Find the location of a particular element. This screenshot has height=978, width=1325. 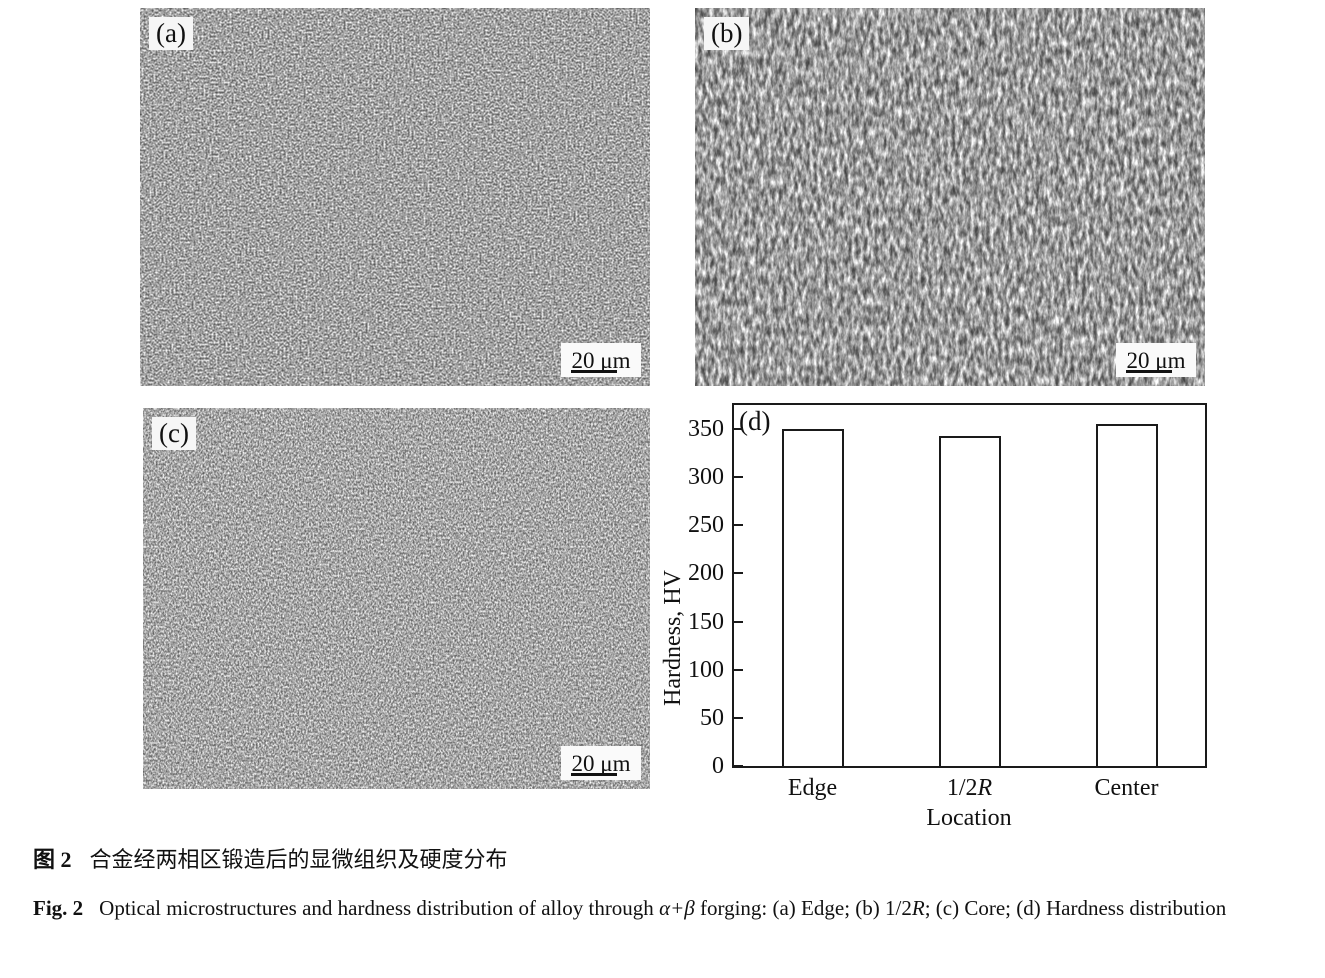

scale-bar-a: 20 μm is located at coordinates (601, 360).